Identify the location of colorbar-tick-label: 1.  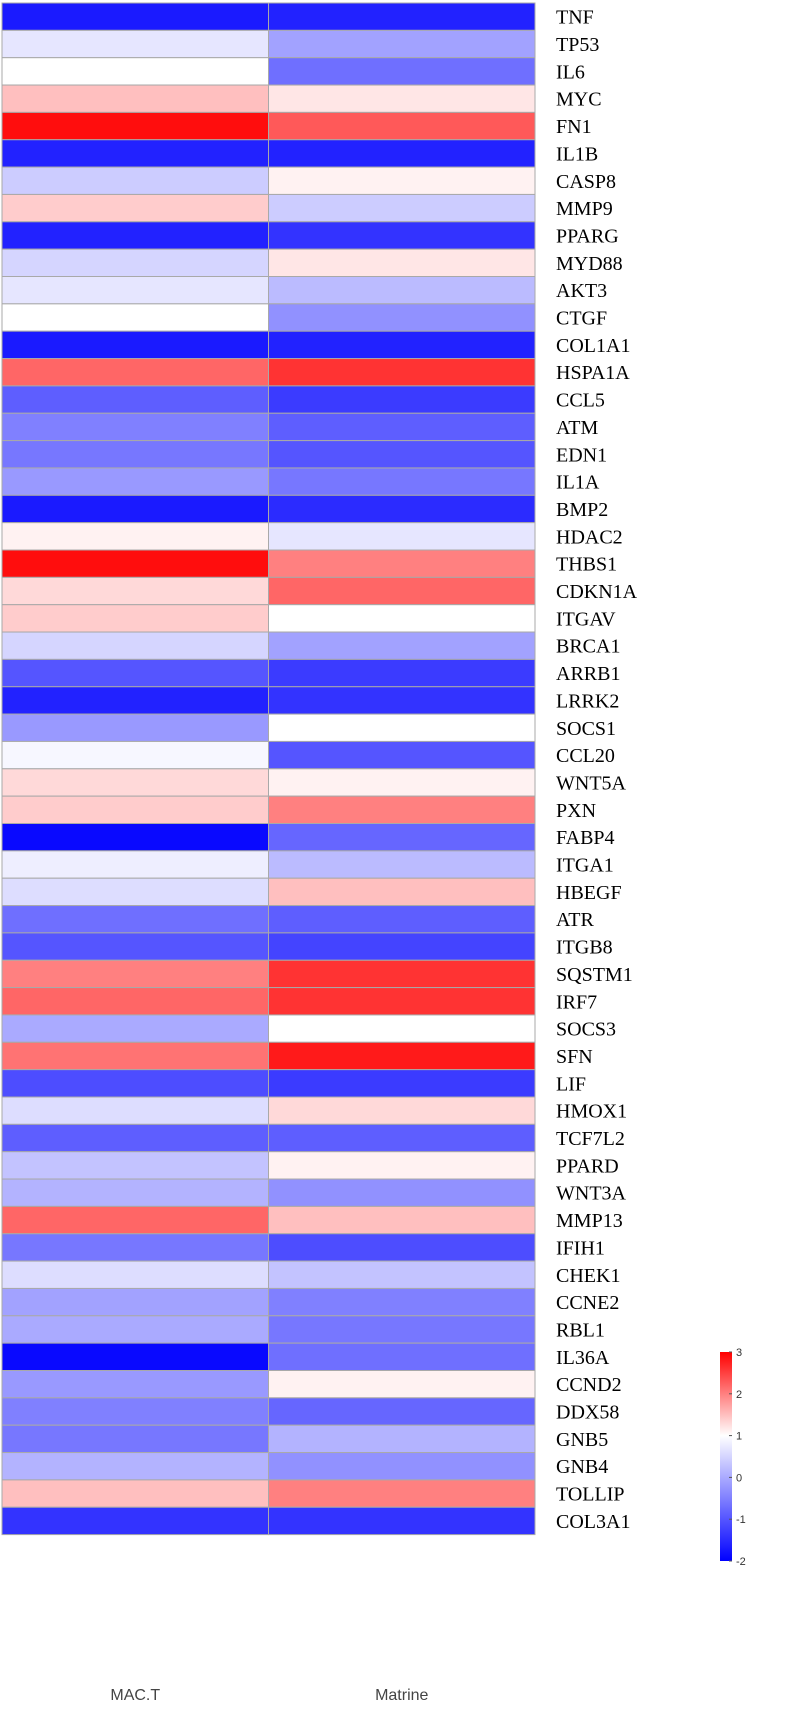
(739, 1437).